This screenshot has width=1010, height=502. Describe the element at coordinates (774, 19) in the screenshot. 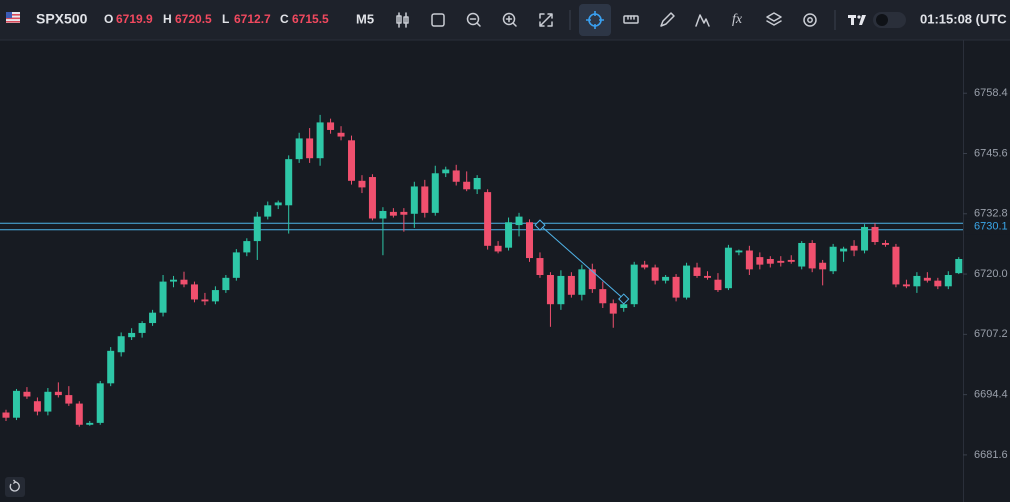

I see `layers-icon` at that location.